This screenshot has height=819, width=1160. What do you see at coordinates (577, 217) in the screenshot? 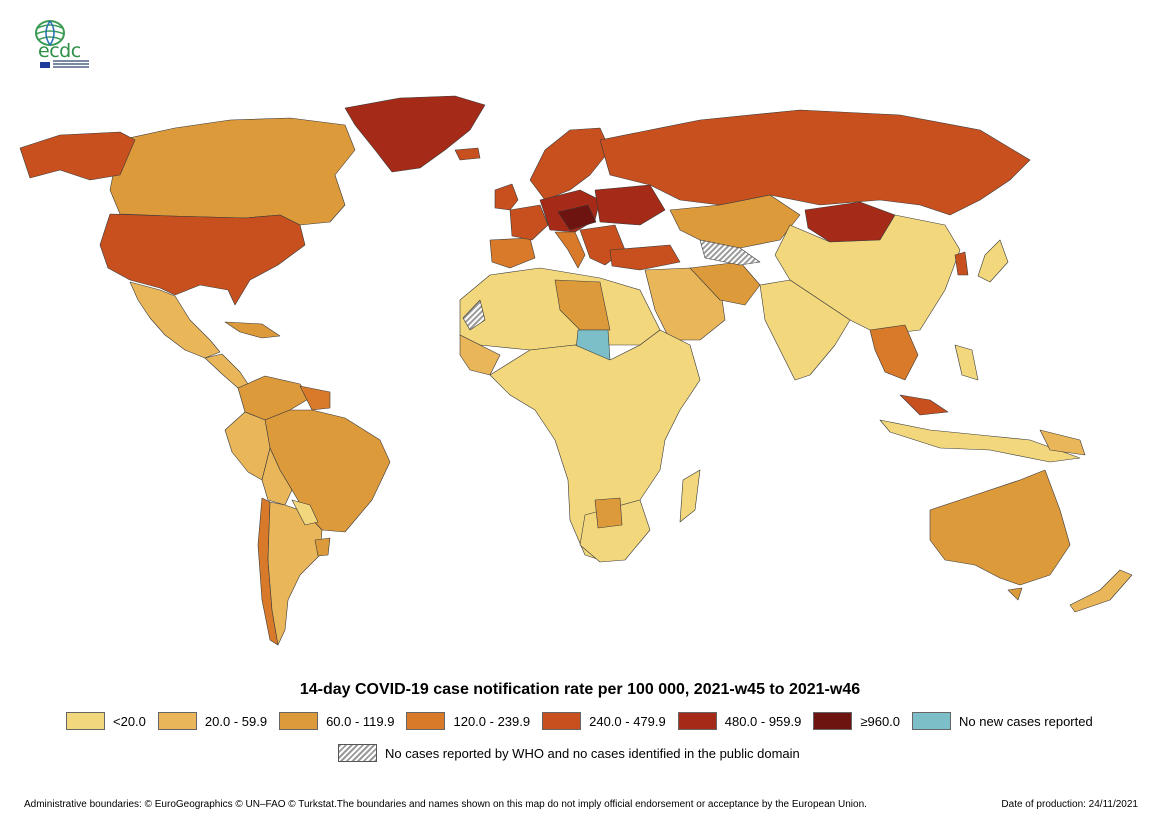
I see `map-region-austria-czechia` at bounding box center [577, 217].